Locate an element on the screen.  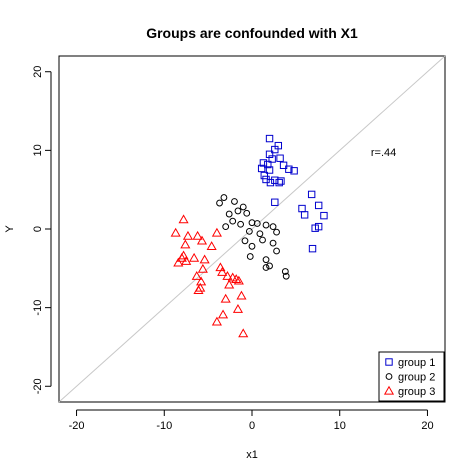
legend-box is located at coordinates (411, 376).